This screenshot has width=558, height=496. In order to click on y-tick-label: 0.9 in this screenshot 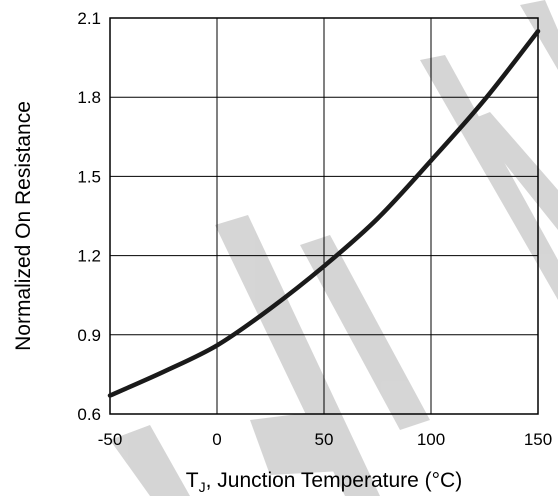, I will do `click(89, 335)`.